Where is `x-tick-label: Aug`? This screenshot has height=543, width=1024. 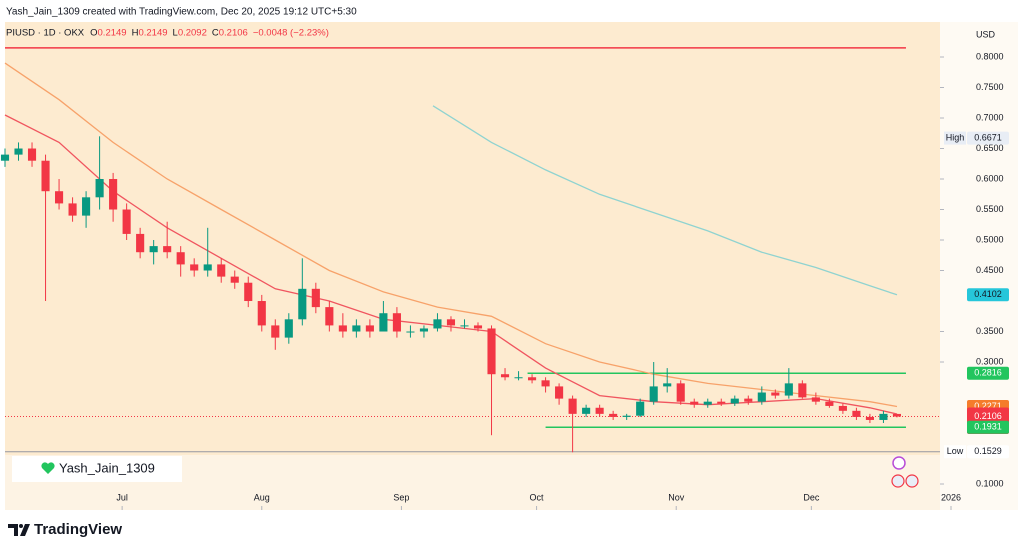
x-tick-label: Aug is located at coordinates (262, 497).